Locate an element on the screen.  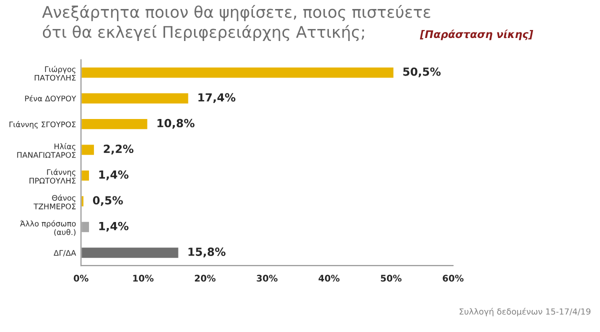
x-tick-label: 50% is located at coordinates (391, 278).